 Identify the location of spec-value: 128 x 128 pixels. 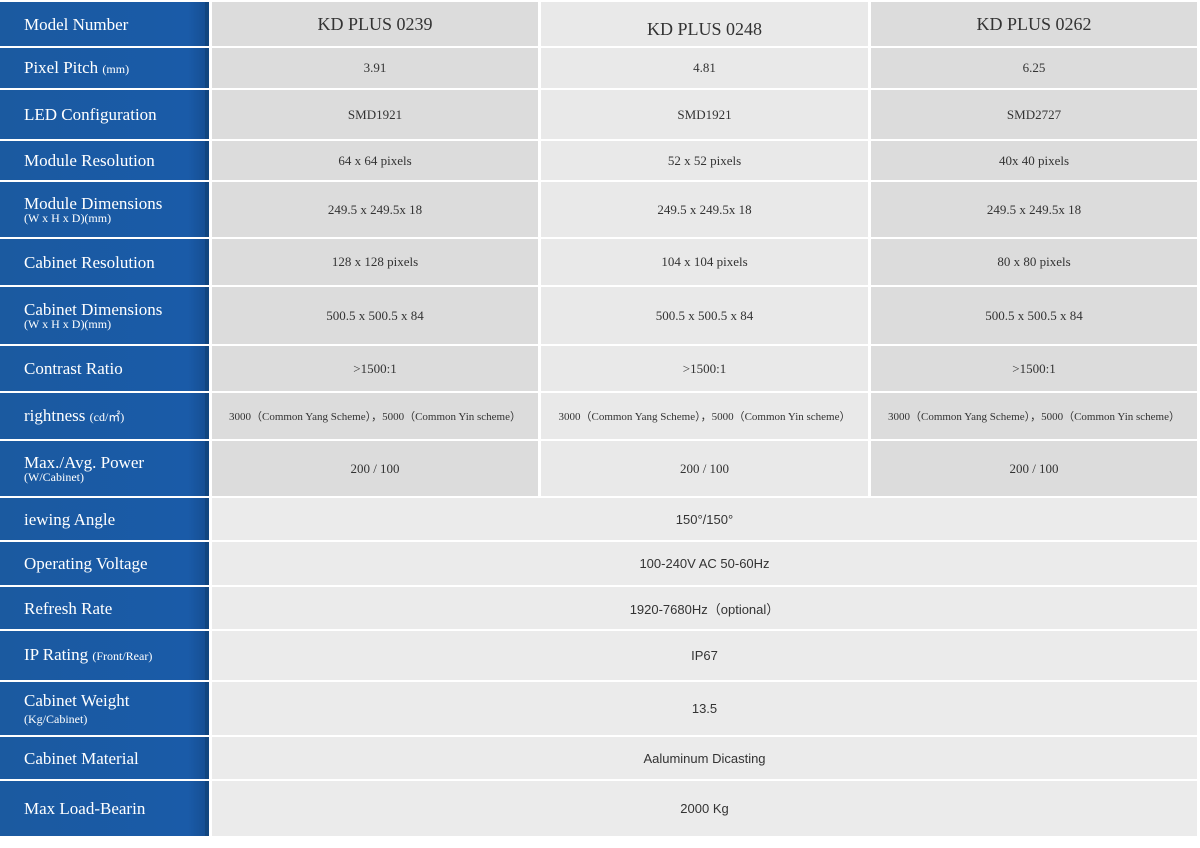
(376, 263).